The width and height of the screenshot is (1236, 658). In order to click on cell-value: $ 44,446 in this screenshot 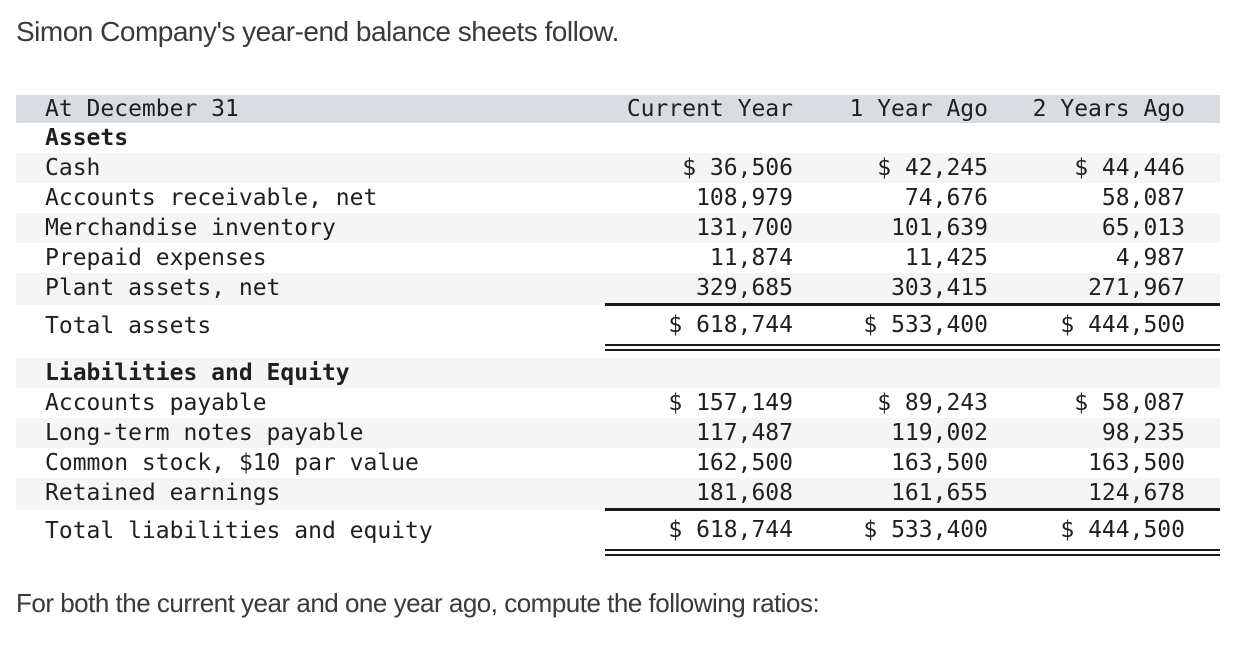, I will do `click(1104, 168)`.